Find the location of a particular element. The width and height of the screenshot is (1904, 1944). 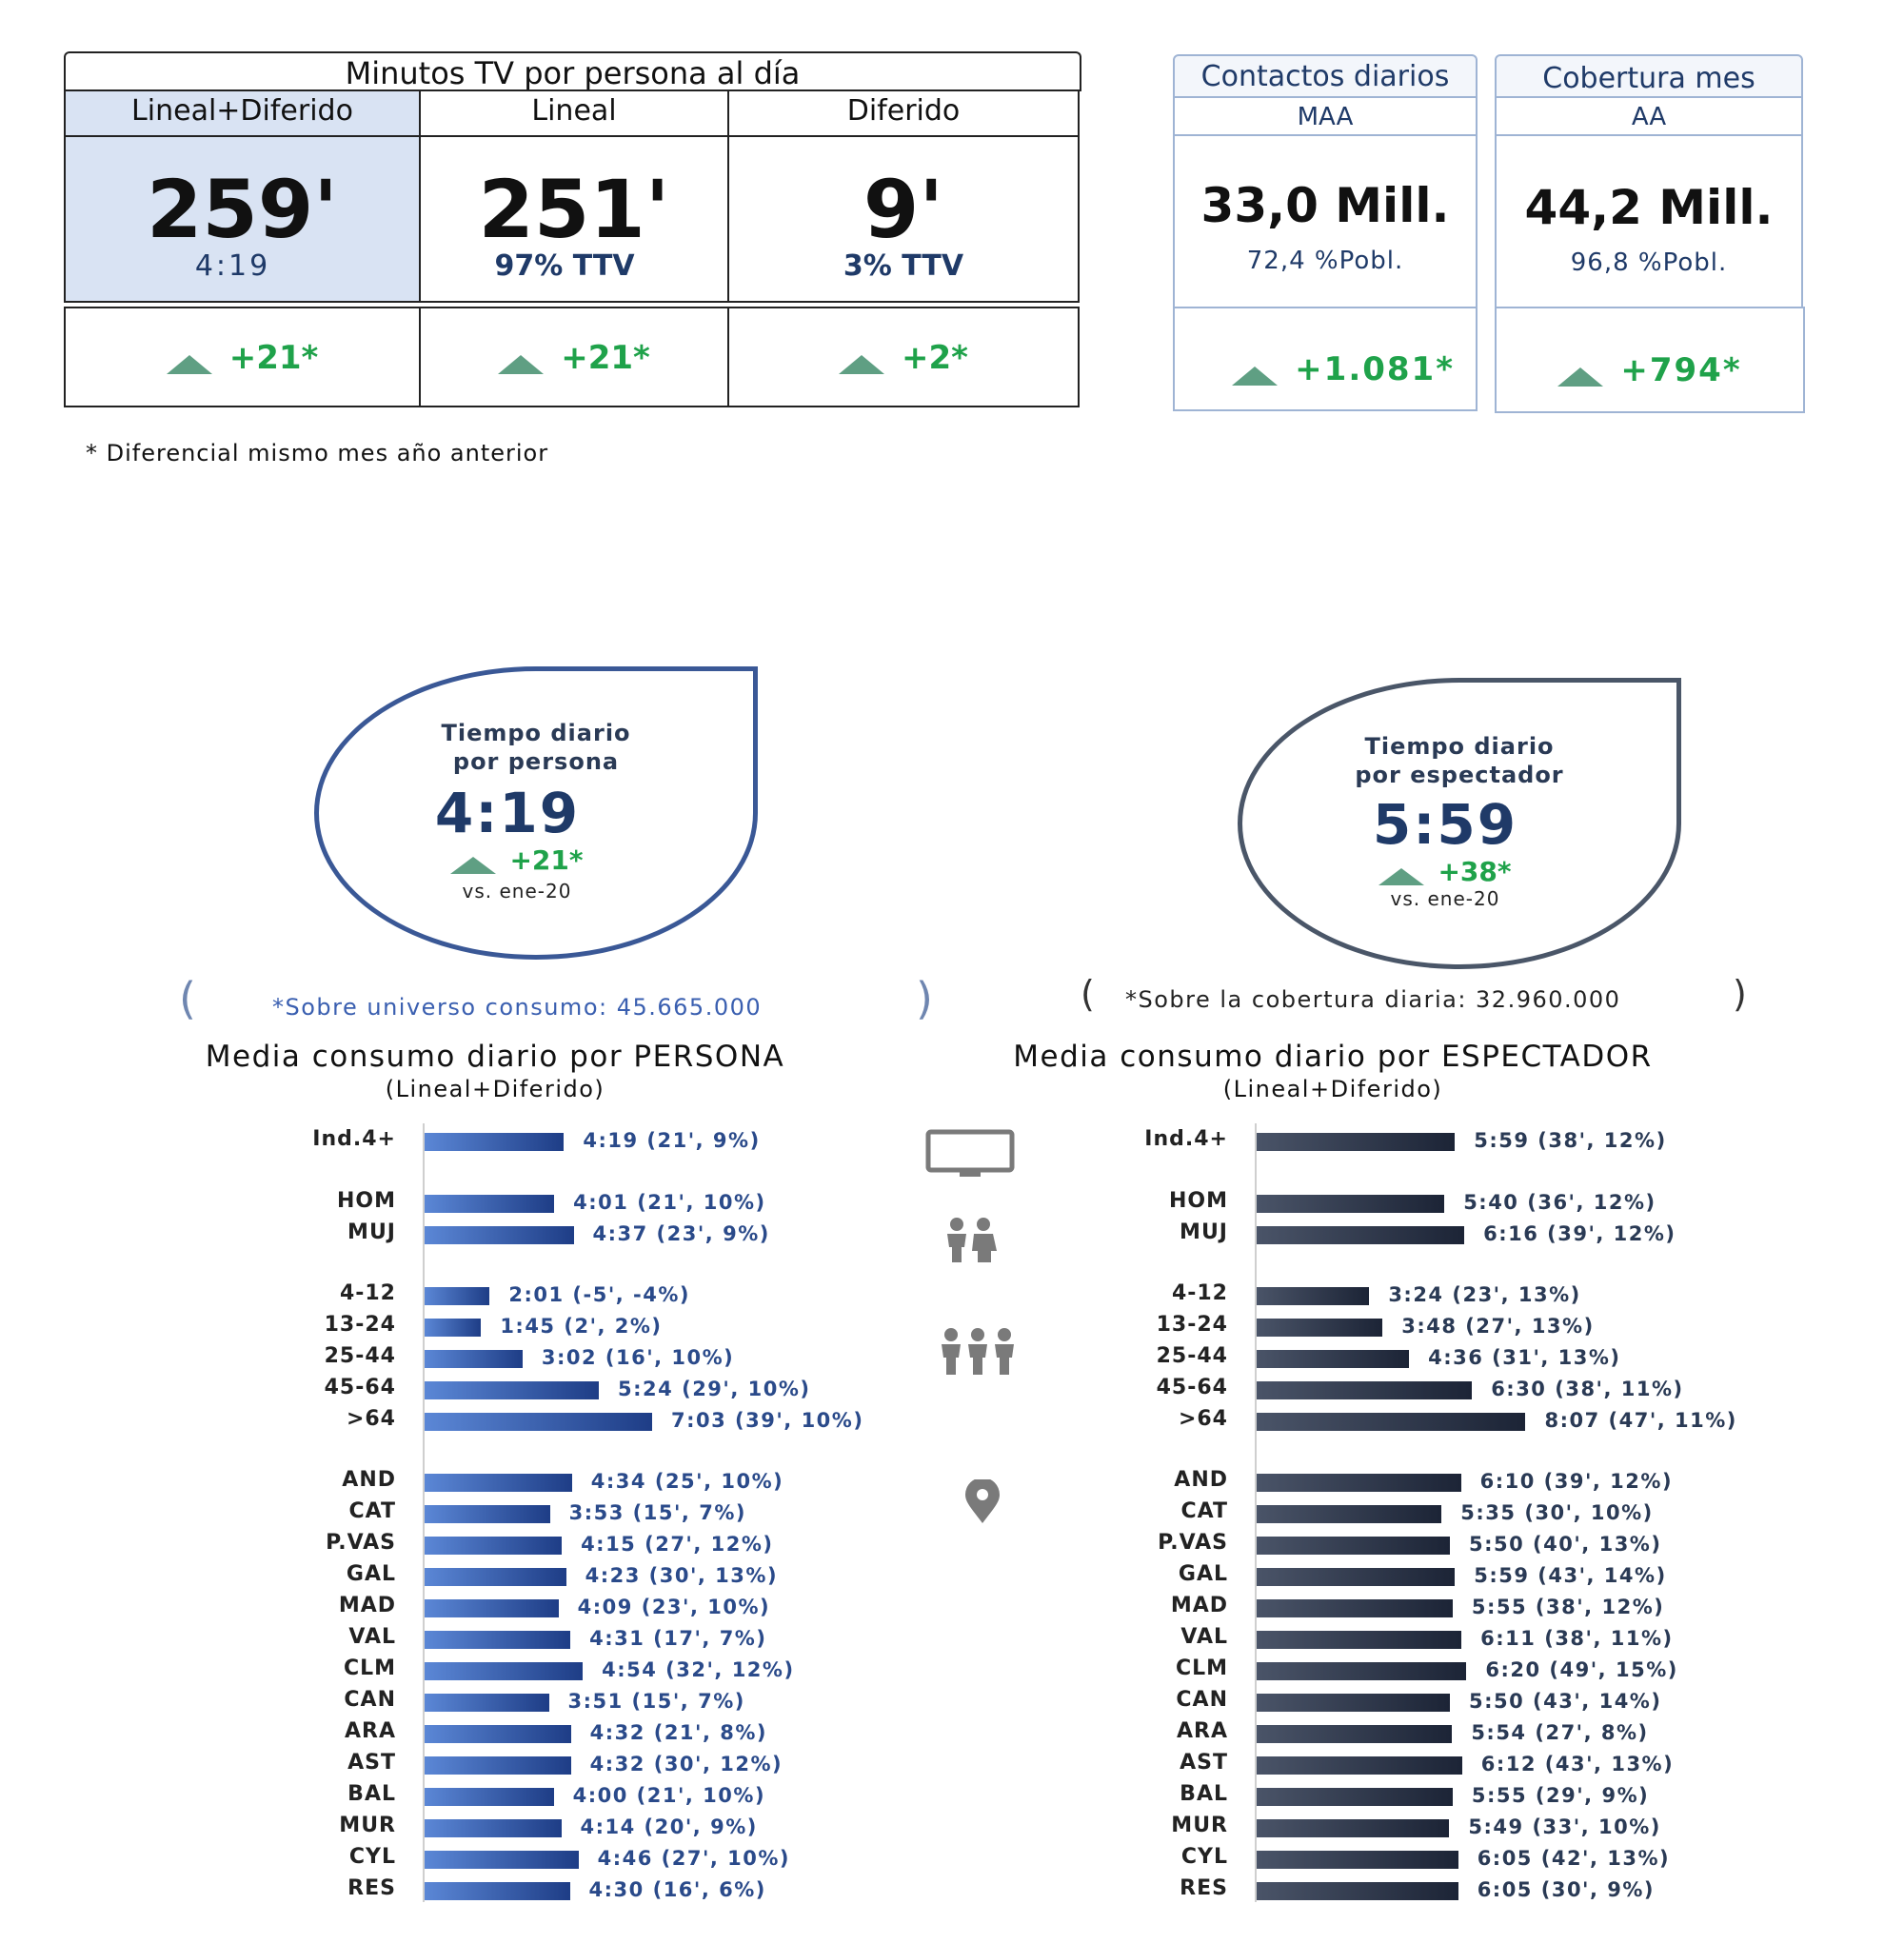

note-cobertura: *Sobre la cobertura diaria: 32.960.000 is located at coordinates (1373, 1000).